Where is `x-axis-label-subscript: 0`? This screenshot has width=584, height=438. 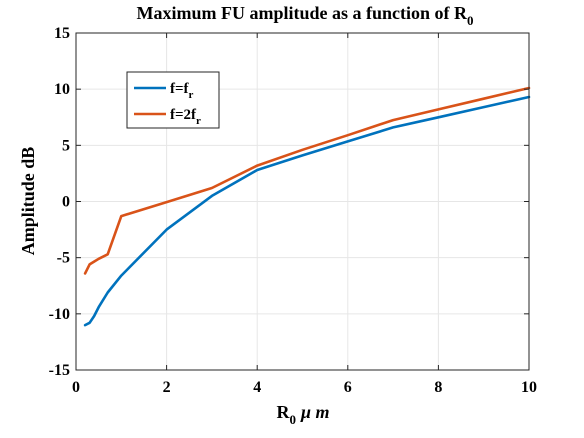 x-axis-label-subscript: 0 is located at coordinates (292, 419).